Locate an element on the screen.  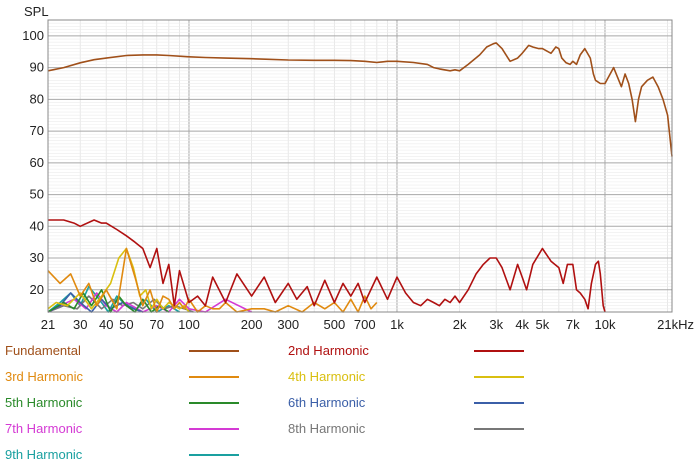
x-tick-label: 2k is located at coordinates (460, 324).